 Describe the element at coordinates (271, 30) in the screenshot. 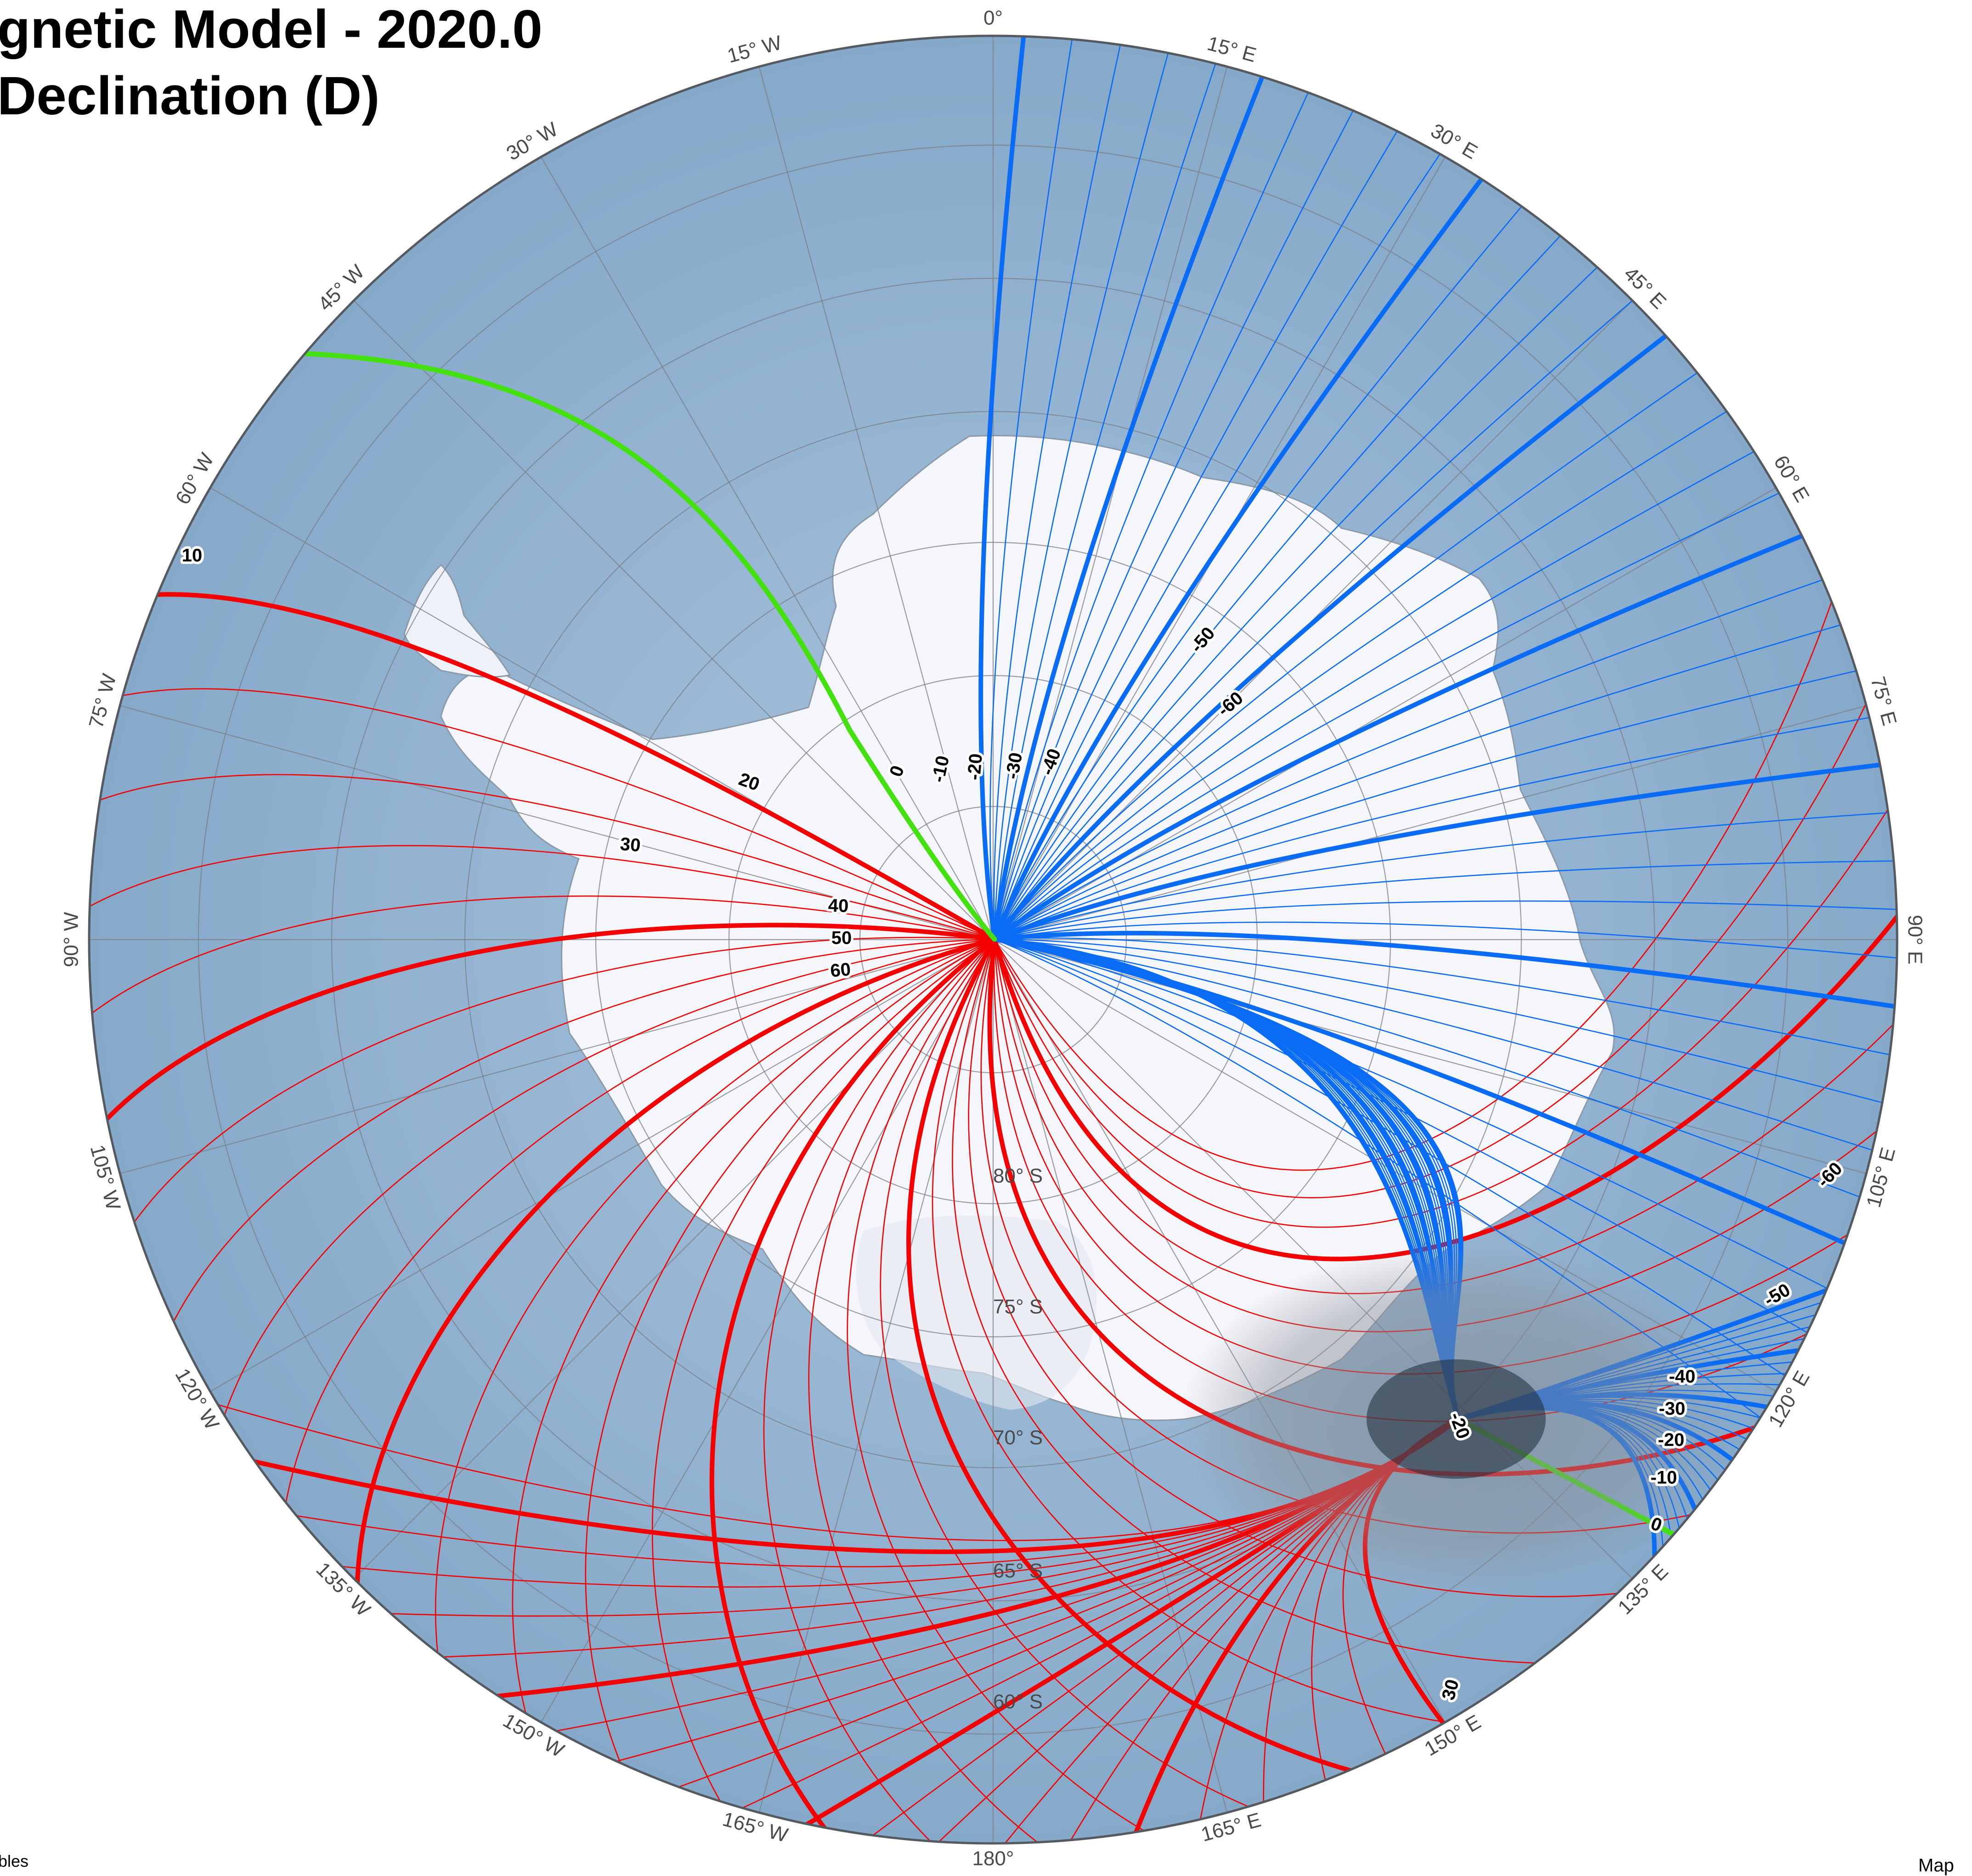

I see `map-title: gnetic Model - 2020.0` at that location.